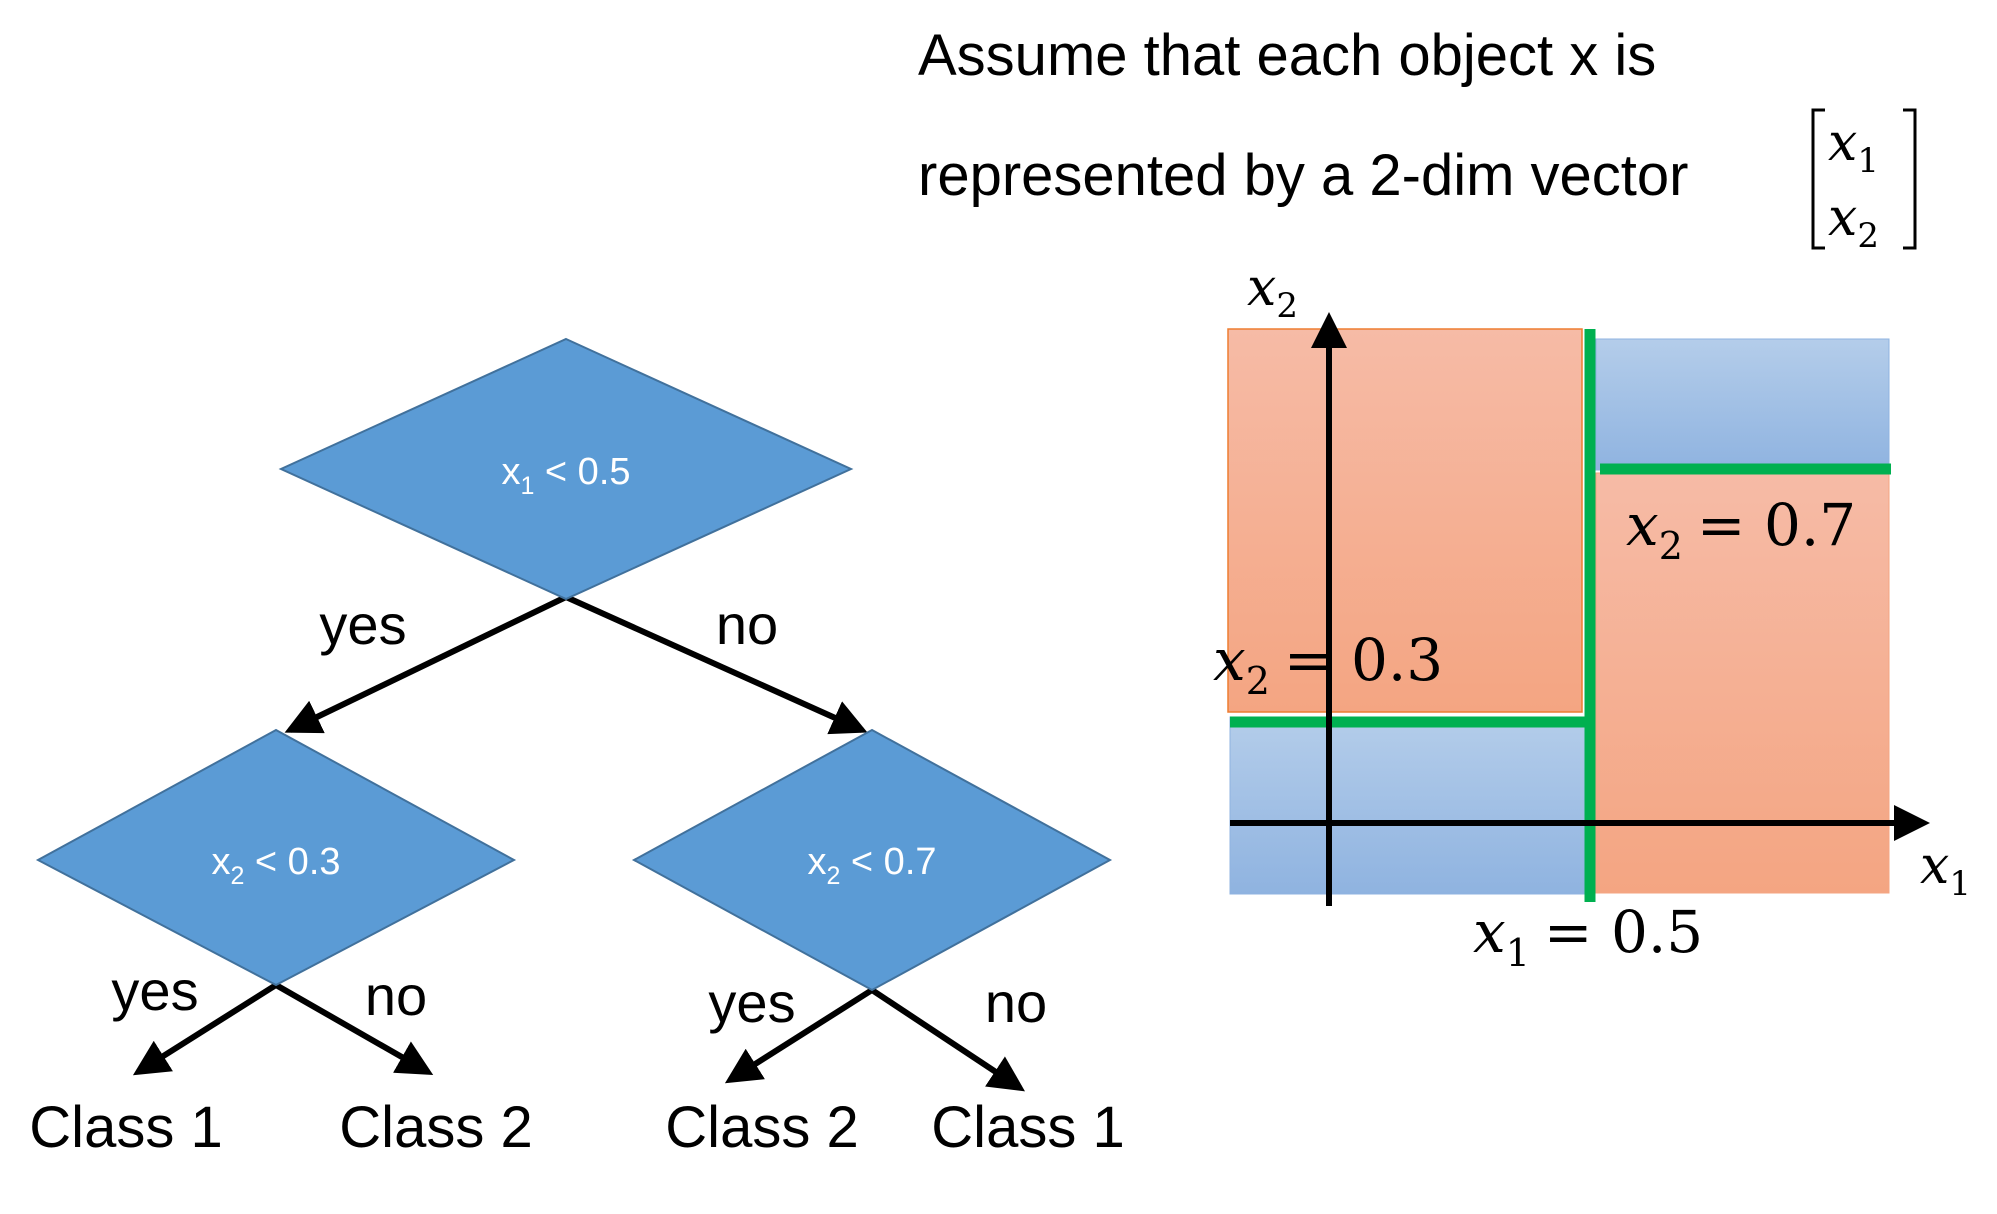 Image resolution: width=1997 pixels, height=1214 pixels. Describe the element at coordinates (1027, 1127) in the screenshot. I see `leaf-class-right-right: Class 1` at that location.